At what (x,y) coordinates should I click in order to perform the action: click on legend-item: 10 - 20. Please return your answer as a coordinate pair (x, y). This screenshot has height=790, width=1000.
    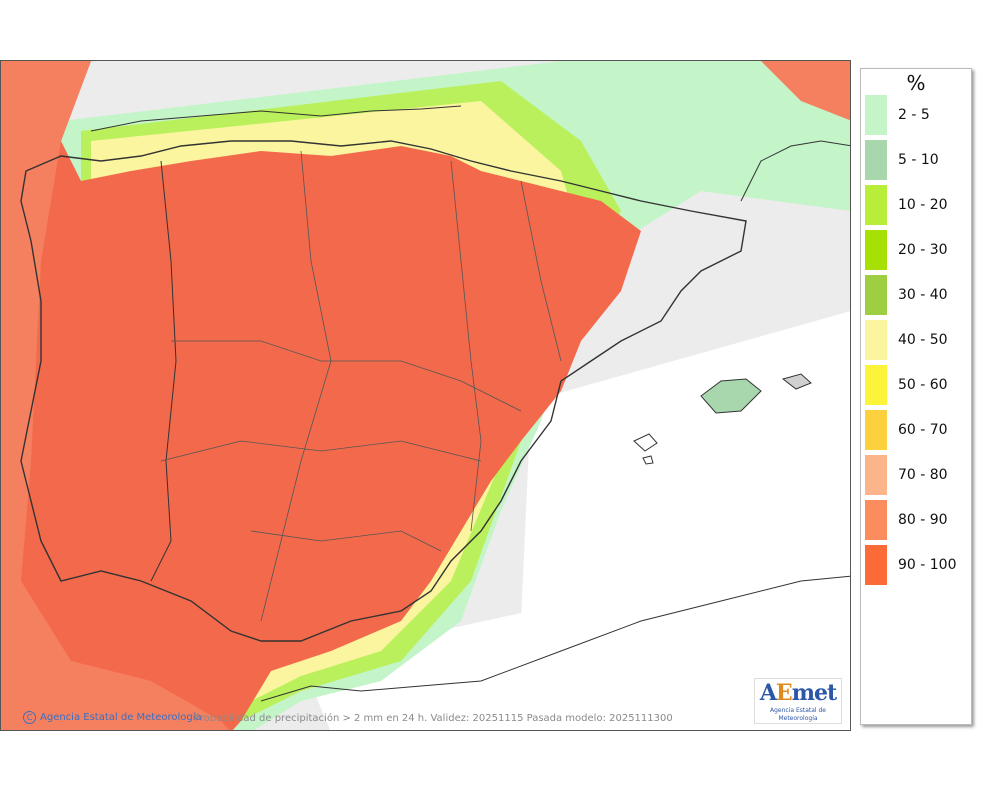
    Looking at the image, I should click on (917, 205).